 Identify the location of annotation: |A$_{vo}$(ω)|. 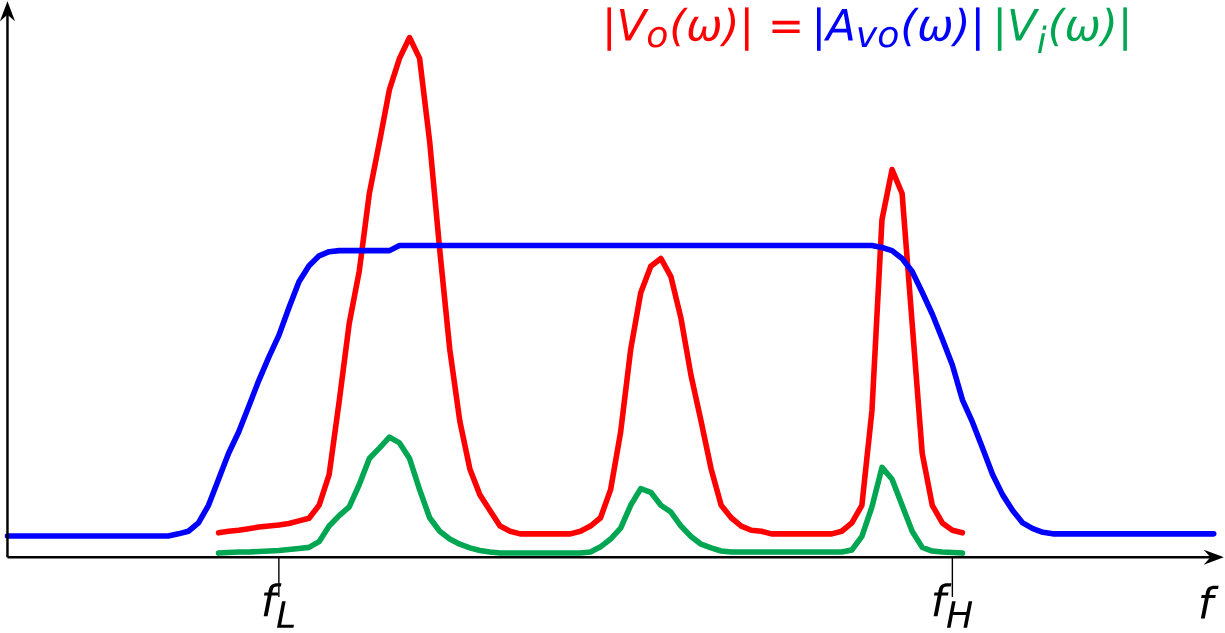
(898, 29).